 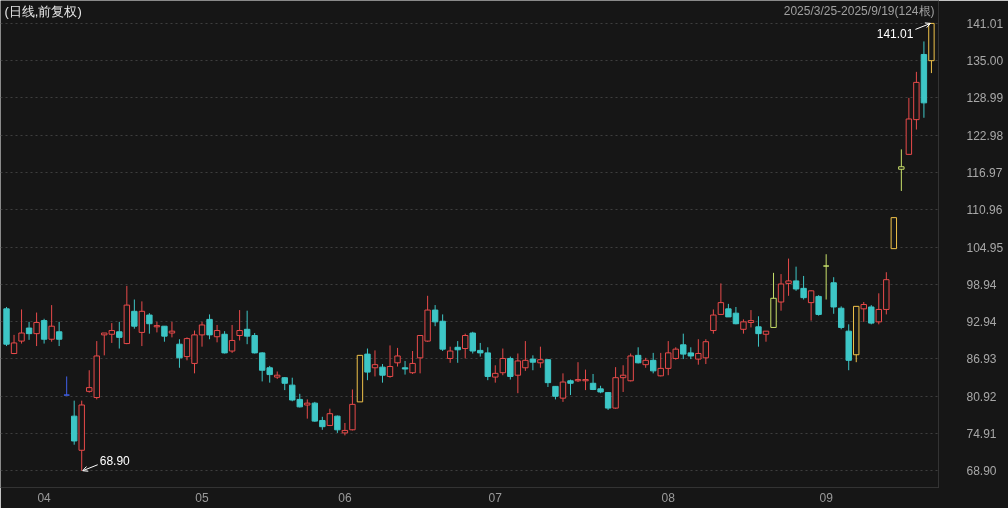 I want to click on y-tick-label: 86.93, so click(x=981, y=359).